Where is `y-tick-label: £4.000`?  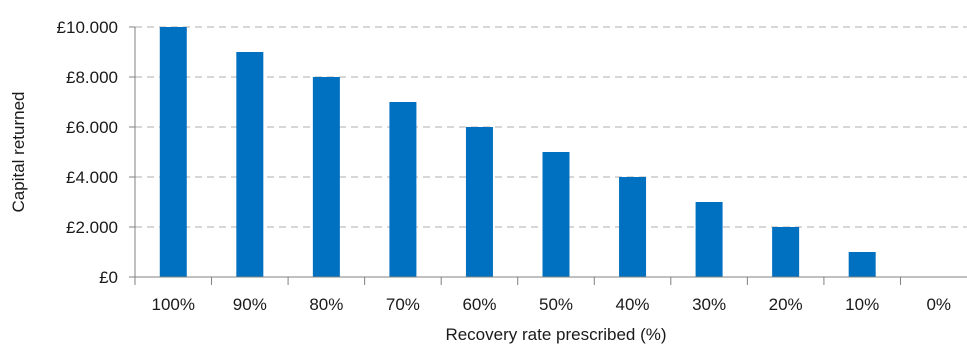
y-tick-label: £4.000 is located at coordinates (92, 177).